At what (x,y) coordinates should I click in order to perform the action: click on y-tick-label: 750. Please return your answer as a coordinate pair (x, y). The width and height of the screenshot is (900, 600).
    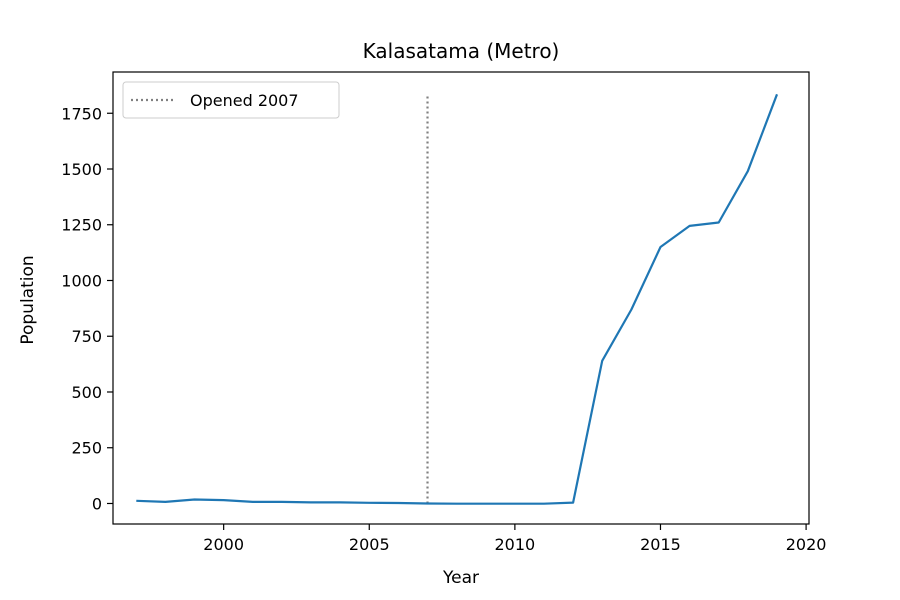
    Looking at the image, I should click on (86, 336).